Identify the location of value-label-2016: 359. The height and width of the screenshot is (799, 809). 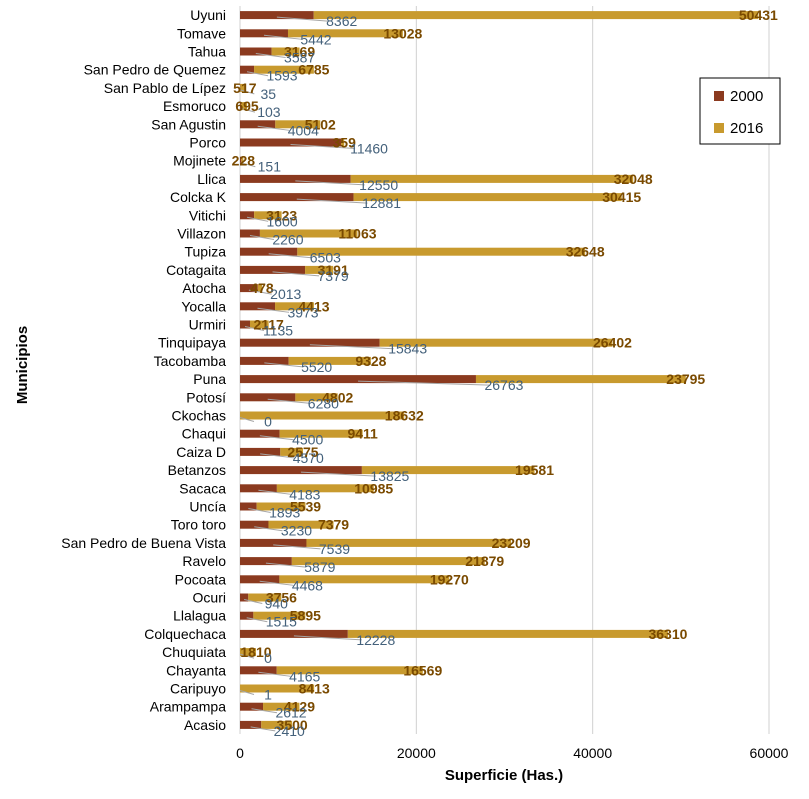
(345, 143).